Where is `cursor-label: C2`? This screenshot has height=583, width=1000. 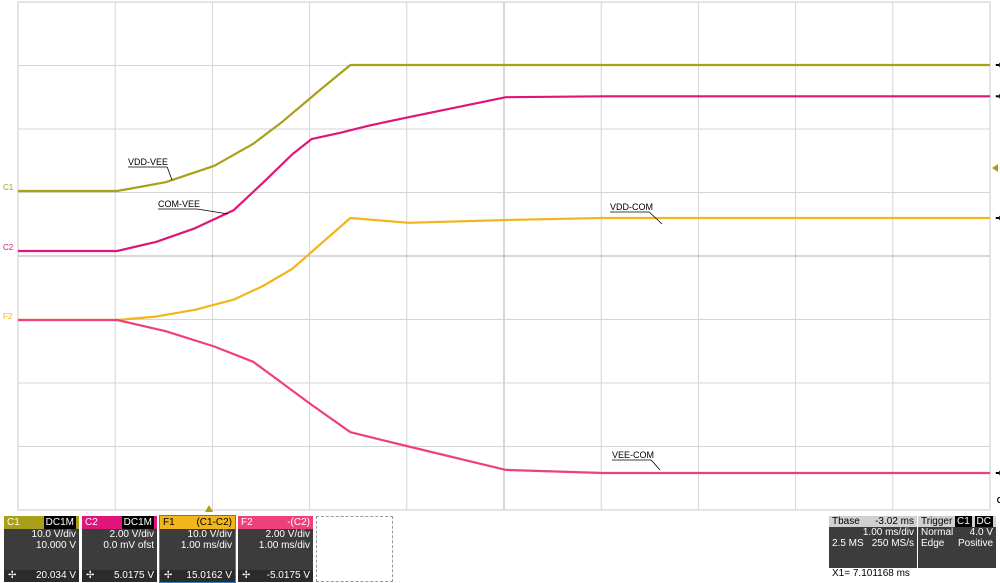
cursor-label: C2 is located at coordinates (998, 500).